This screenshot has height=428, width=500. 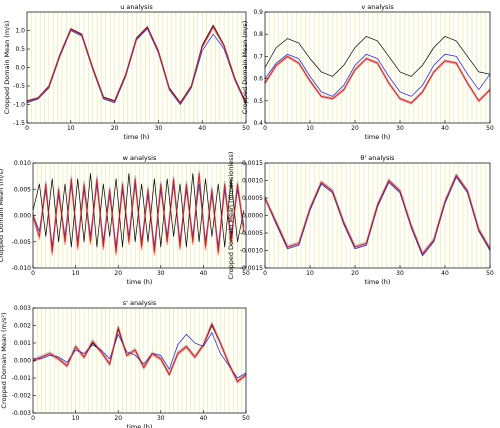 I want to click on y-tick-label: -0.003, so click(x=22, y=413).